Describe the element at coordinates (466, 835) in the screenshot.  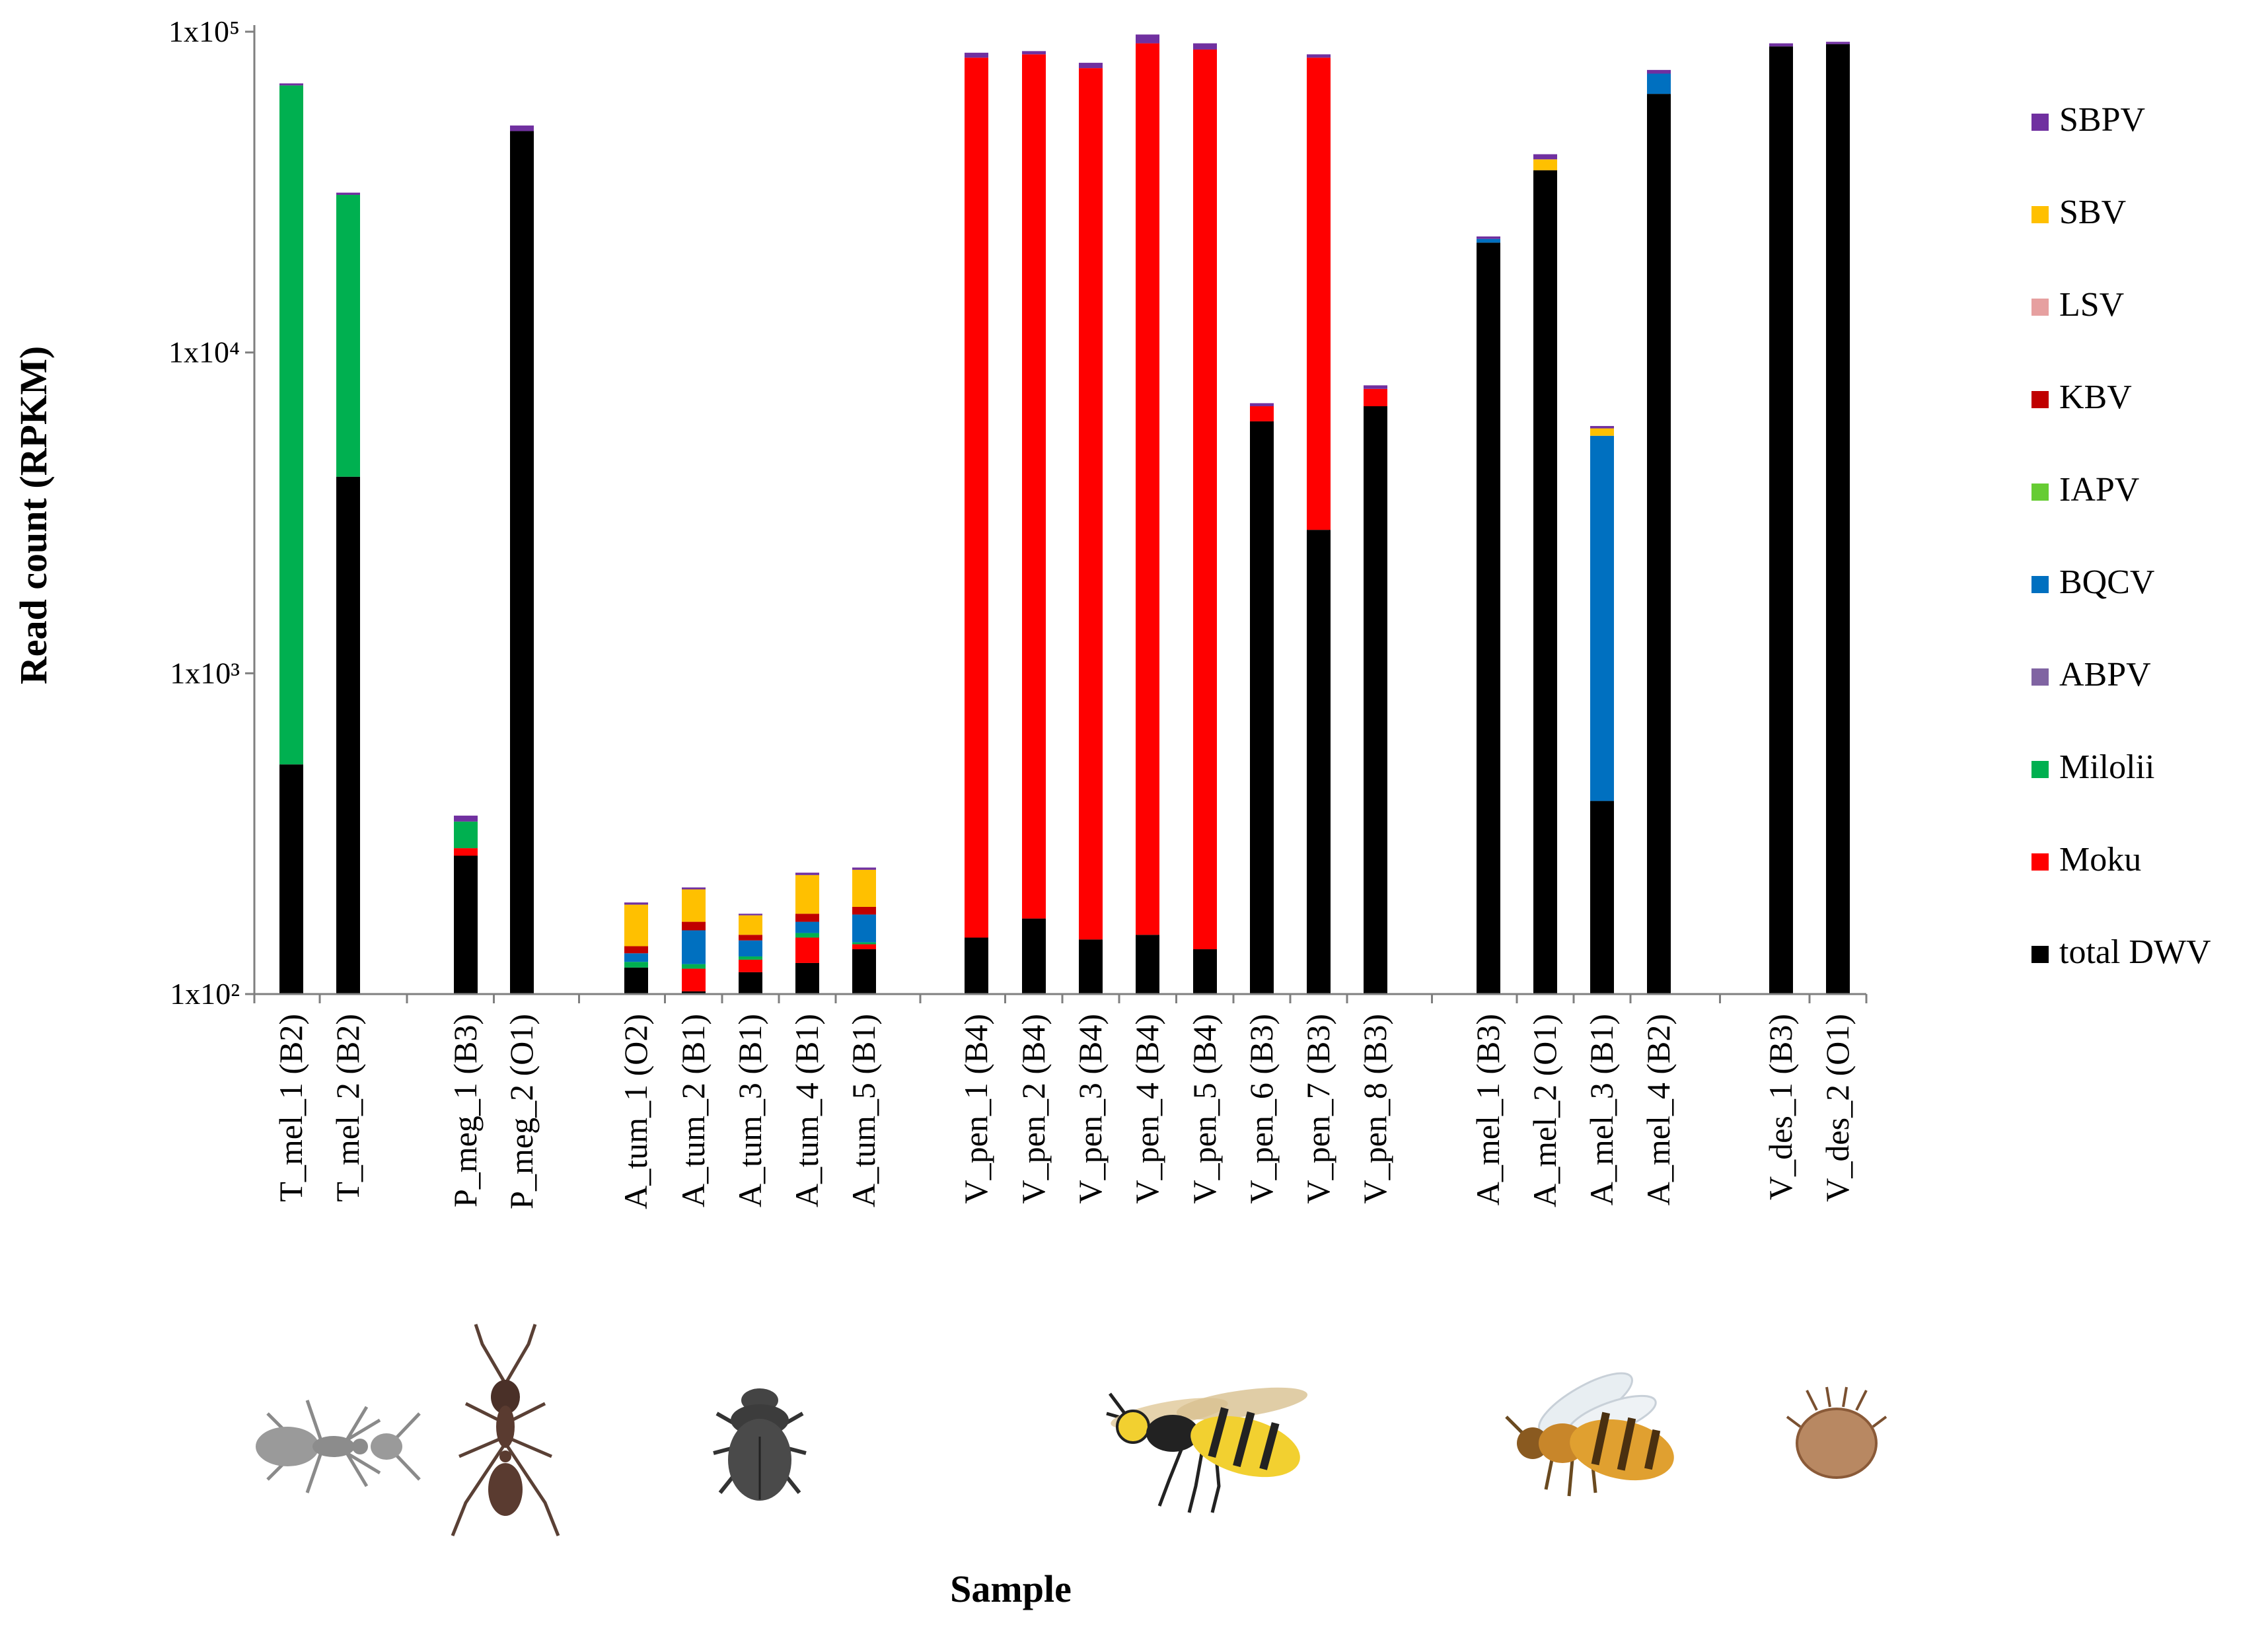
I see `bar-p-meg-1-b3-milolii` at that location.